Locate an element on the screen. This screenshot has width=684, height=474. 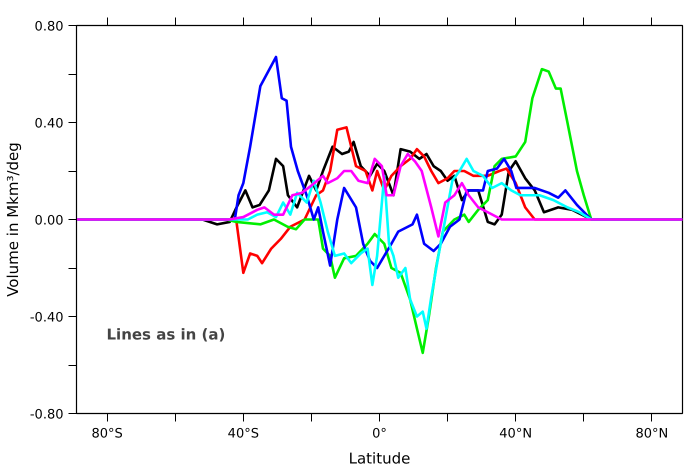
x-tick-label: 0° is located at coordinates (379, 434).